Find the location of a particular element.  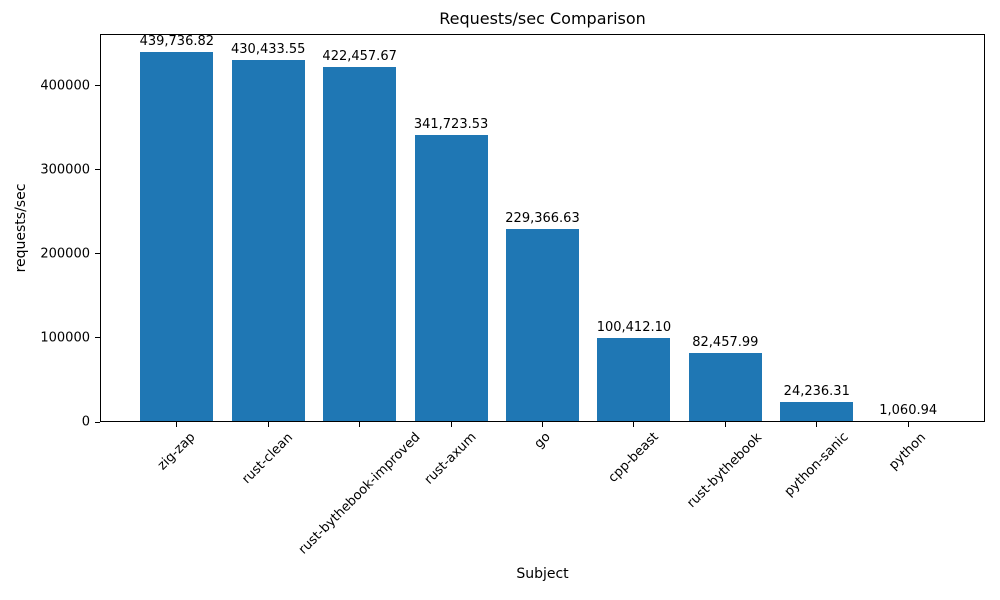

chart-title: Requests/sec Comparison is located at coordinates (542, 18).